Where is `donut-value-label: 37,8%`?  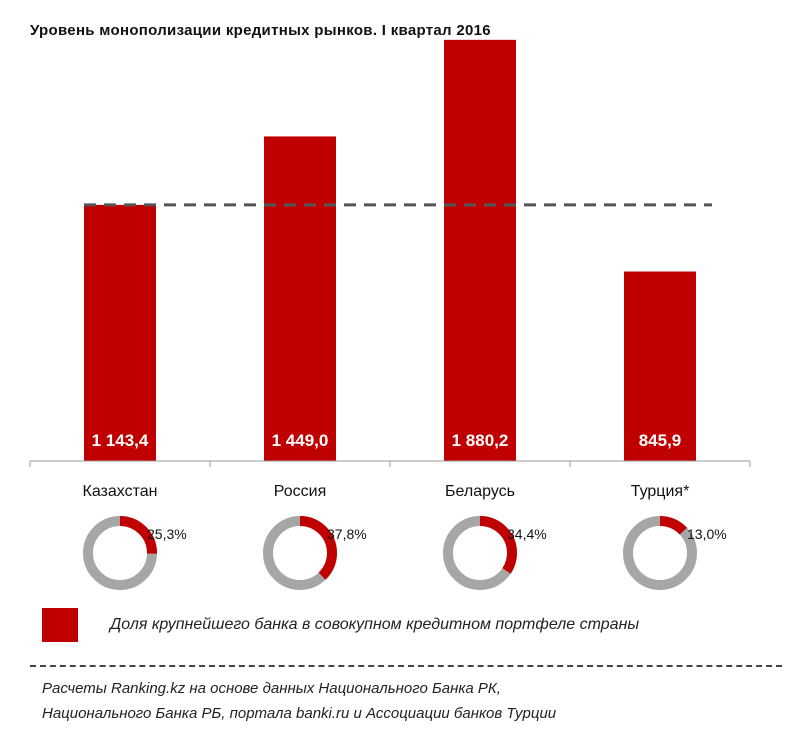 donut-value-label: 37,8% is located at coordinates (347, 534).